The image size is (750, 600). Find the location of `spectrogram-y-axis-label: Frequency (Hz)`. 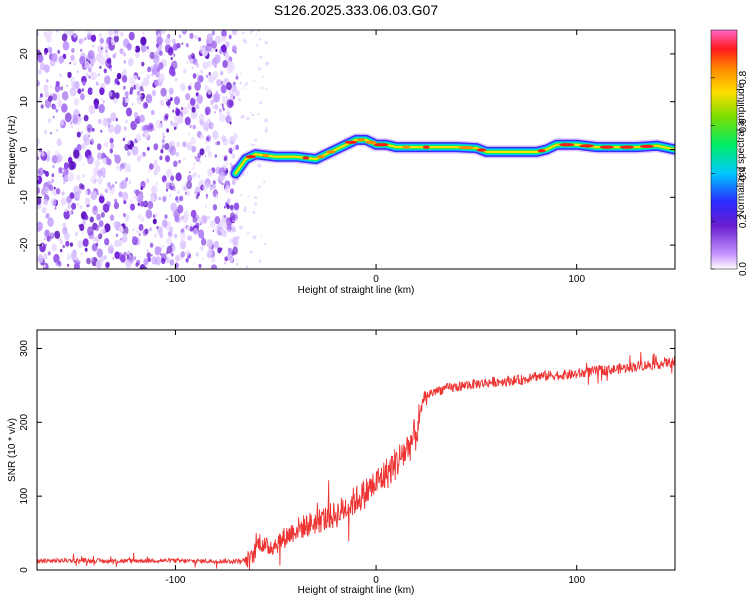

spectrogram-y-axis-label: Frequency (Hz) is located at coordinates (12, 150).